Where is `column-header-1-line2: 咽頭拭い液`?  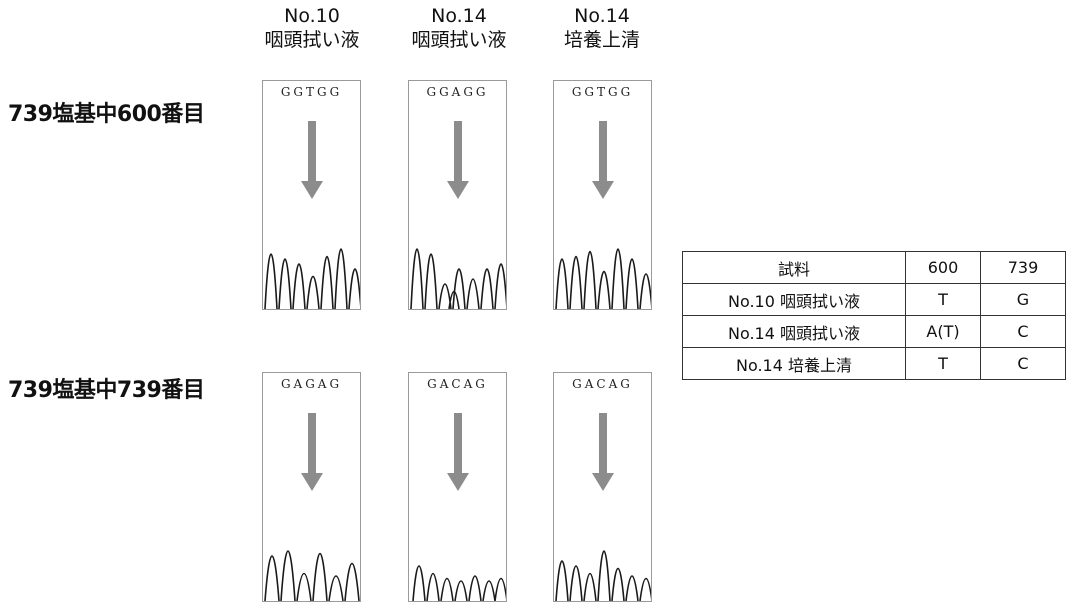 column-header-1-line2: 咽頭拭い液 is located at coordinates (312, 40).